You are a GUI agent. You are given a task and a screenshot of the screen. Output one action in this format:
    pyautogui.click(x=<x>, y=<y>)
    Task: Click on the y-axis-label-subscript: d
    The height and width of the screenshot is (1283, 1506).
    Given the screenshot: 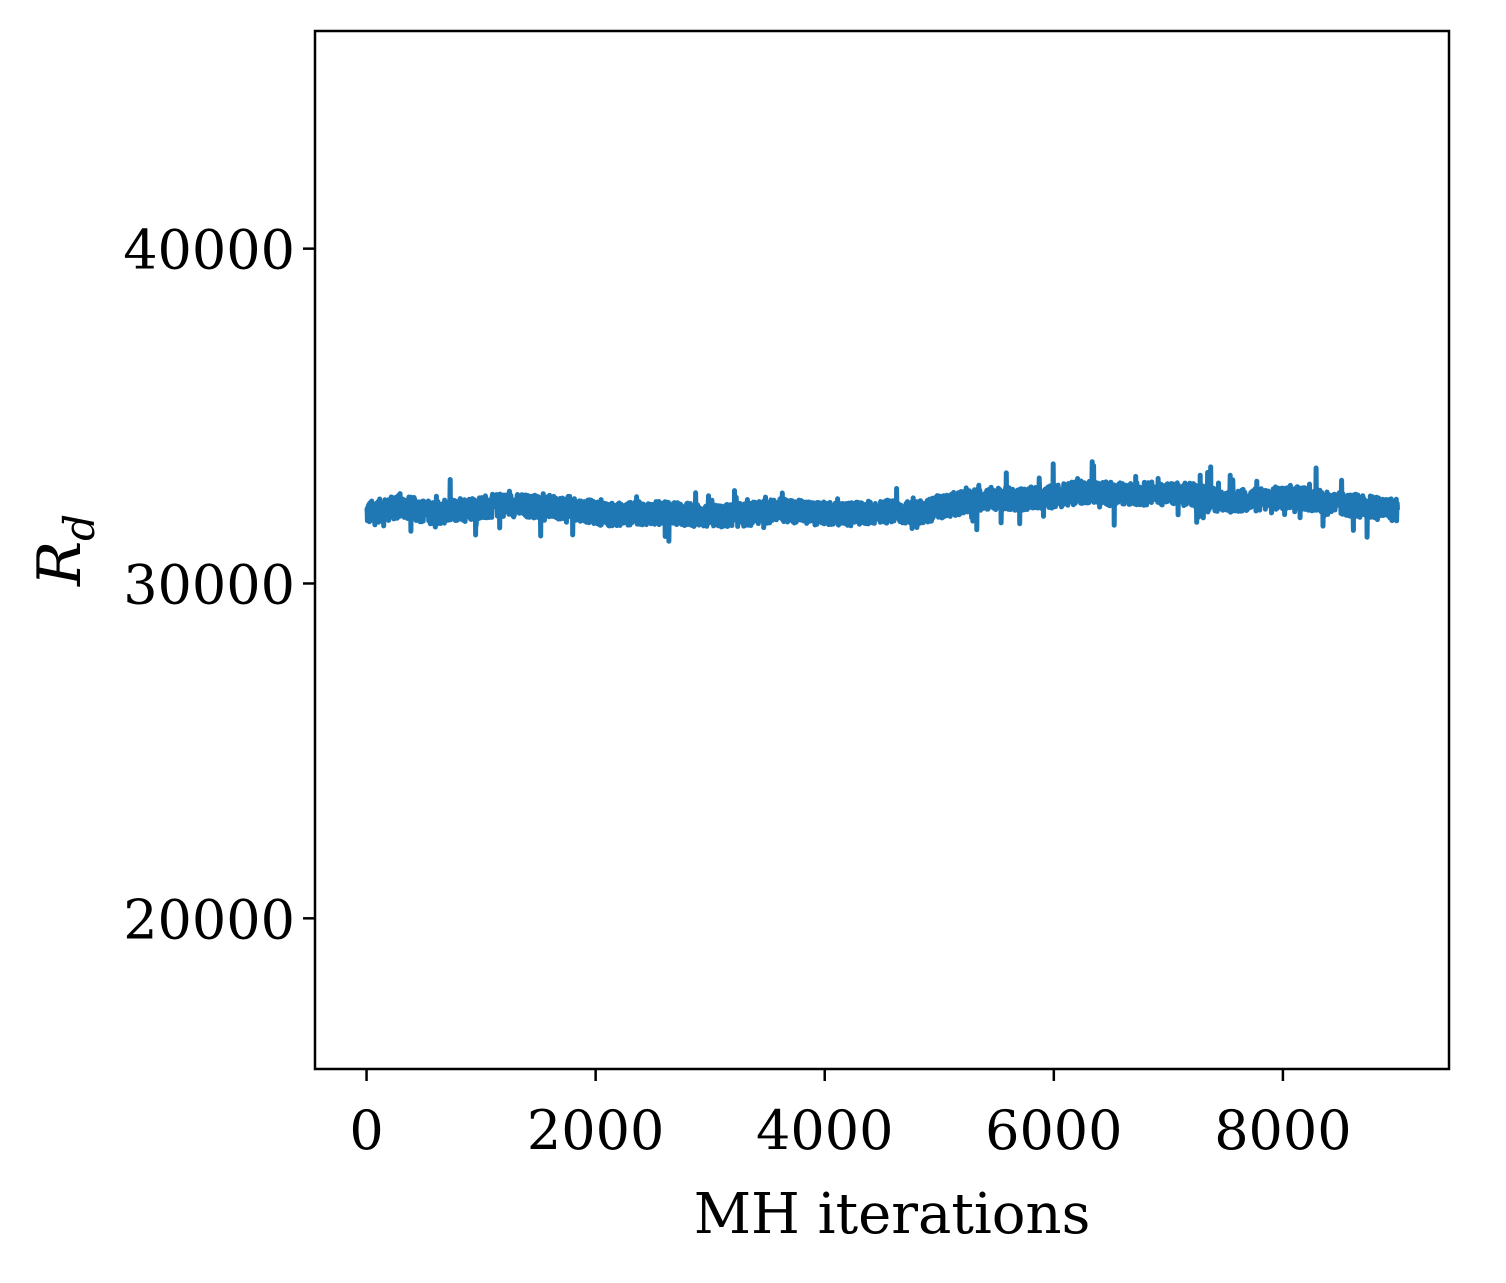 What is the action you would take?
    pyautogui.click(x=79, y=527)
    